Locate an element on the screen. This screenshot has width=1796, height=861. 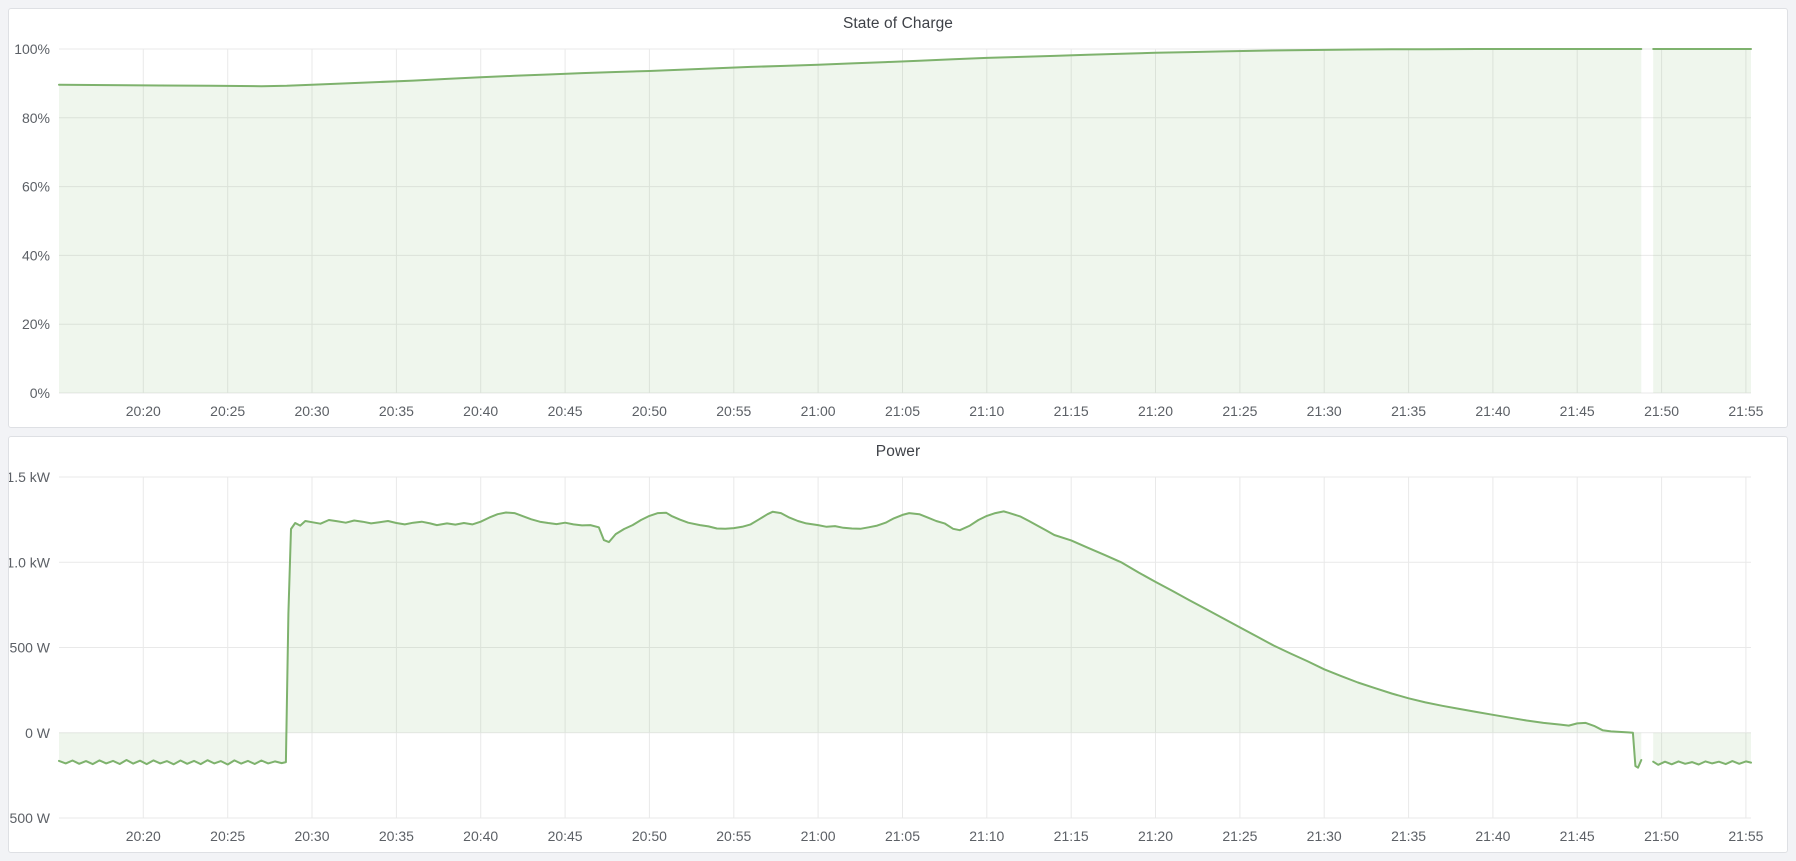
y-tick-label: 500 W is located at coordinates (30, 648).